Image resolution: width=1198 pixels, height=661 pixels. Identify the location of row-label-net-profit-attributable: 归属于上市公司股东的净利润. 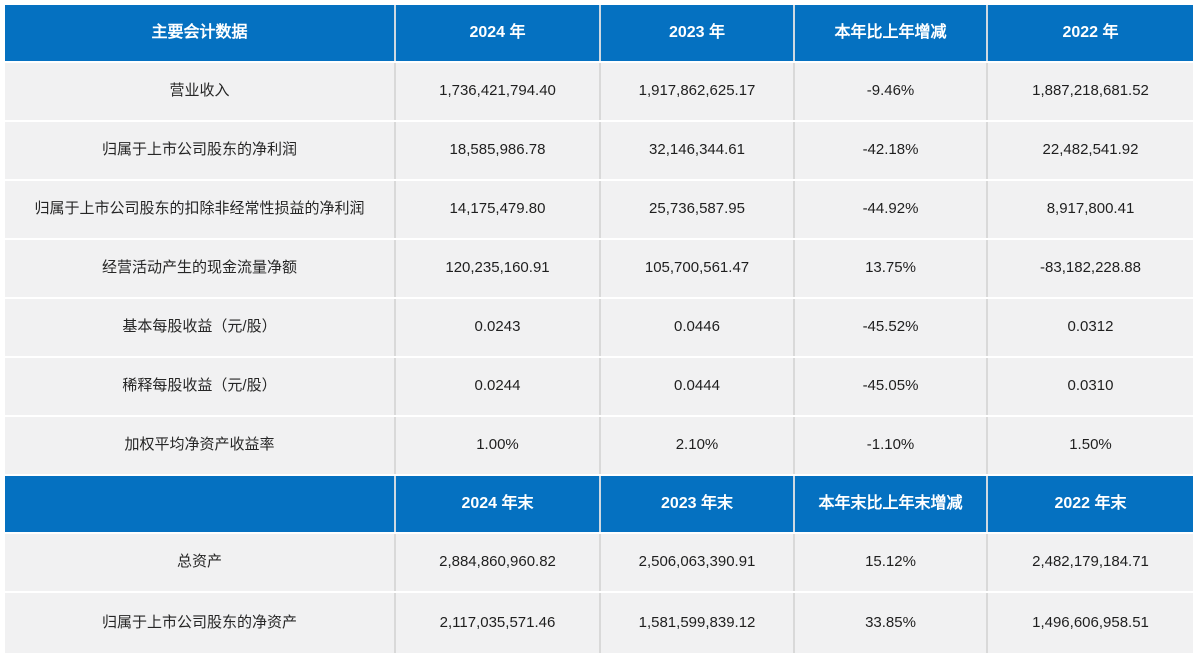
(200, 150).